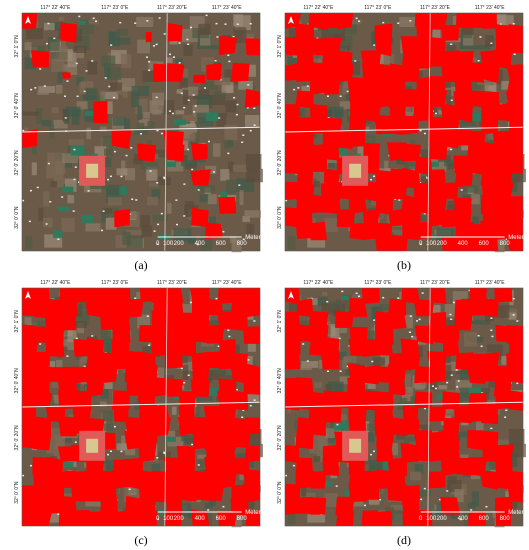 The width and height of the screenshot is (529, 550). What do you see at coordinates (291, 20) in the screenshot?
I see `north-arrow` at bounding box center [291, 20].